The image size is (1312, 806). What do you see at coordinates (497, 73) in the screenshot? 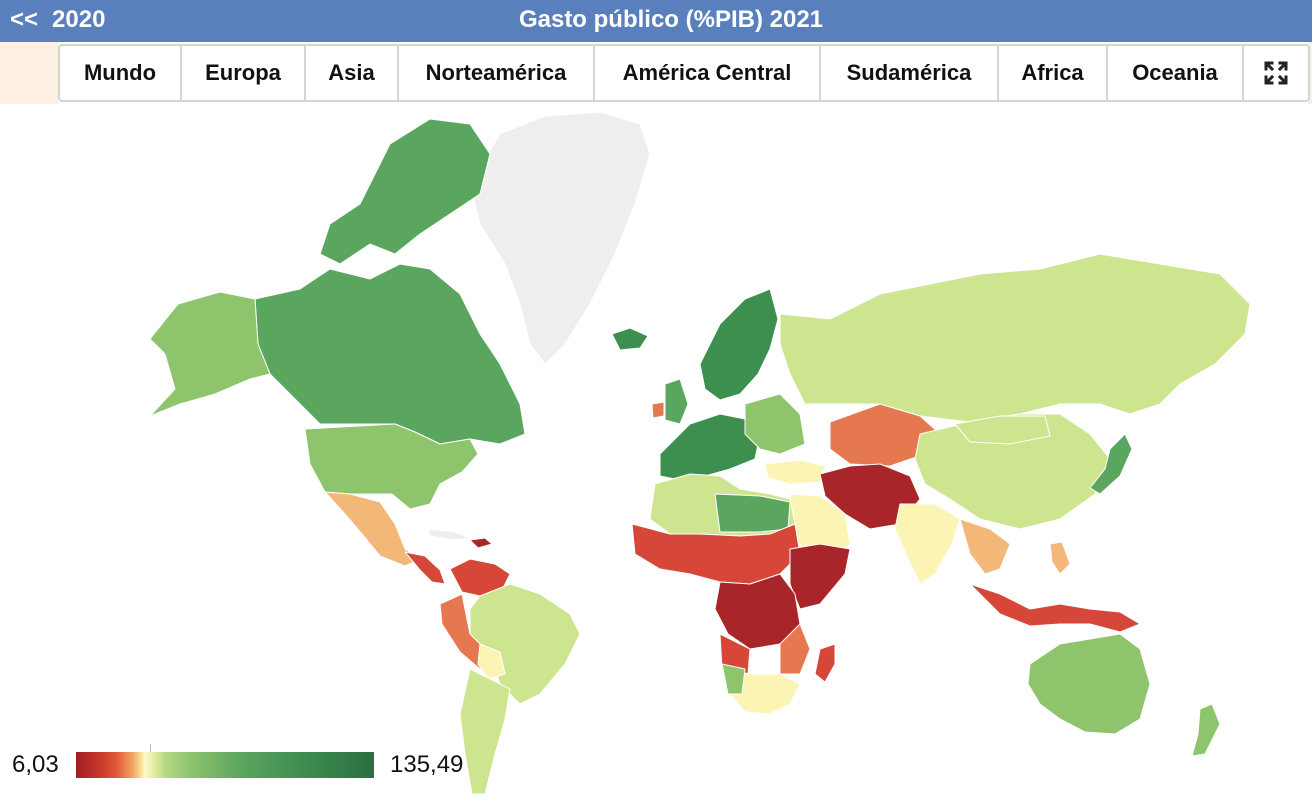
I see `tab-norteamerica: Norteamérica` at bounding box center [497, 73].